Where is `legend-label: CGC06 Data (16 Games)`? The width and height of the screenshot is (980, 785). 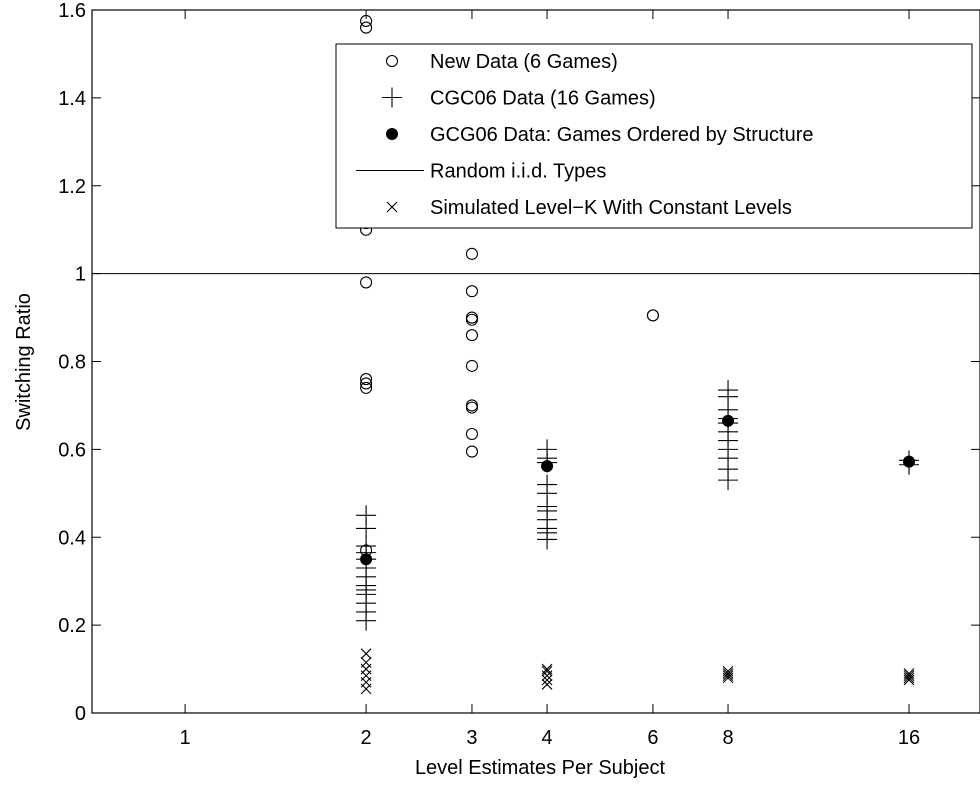
legend-label: CGC06 Data (16 Games) is located at coordinates (543, 99).